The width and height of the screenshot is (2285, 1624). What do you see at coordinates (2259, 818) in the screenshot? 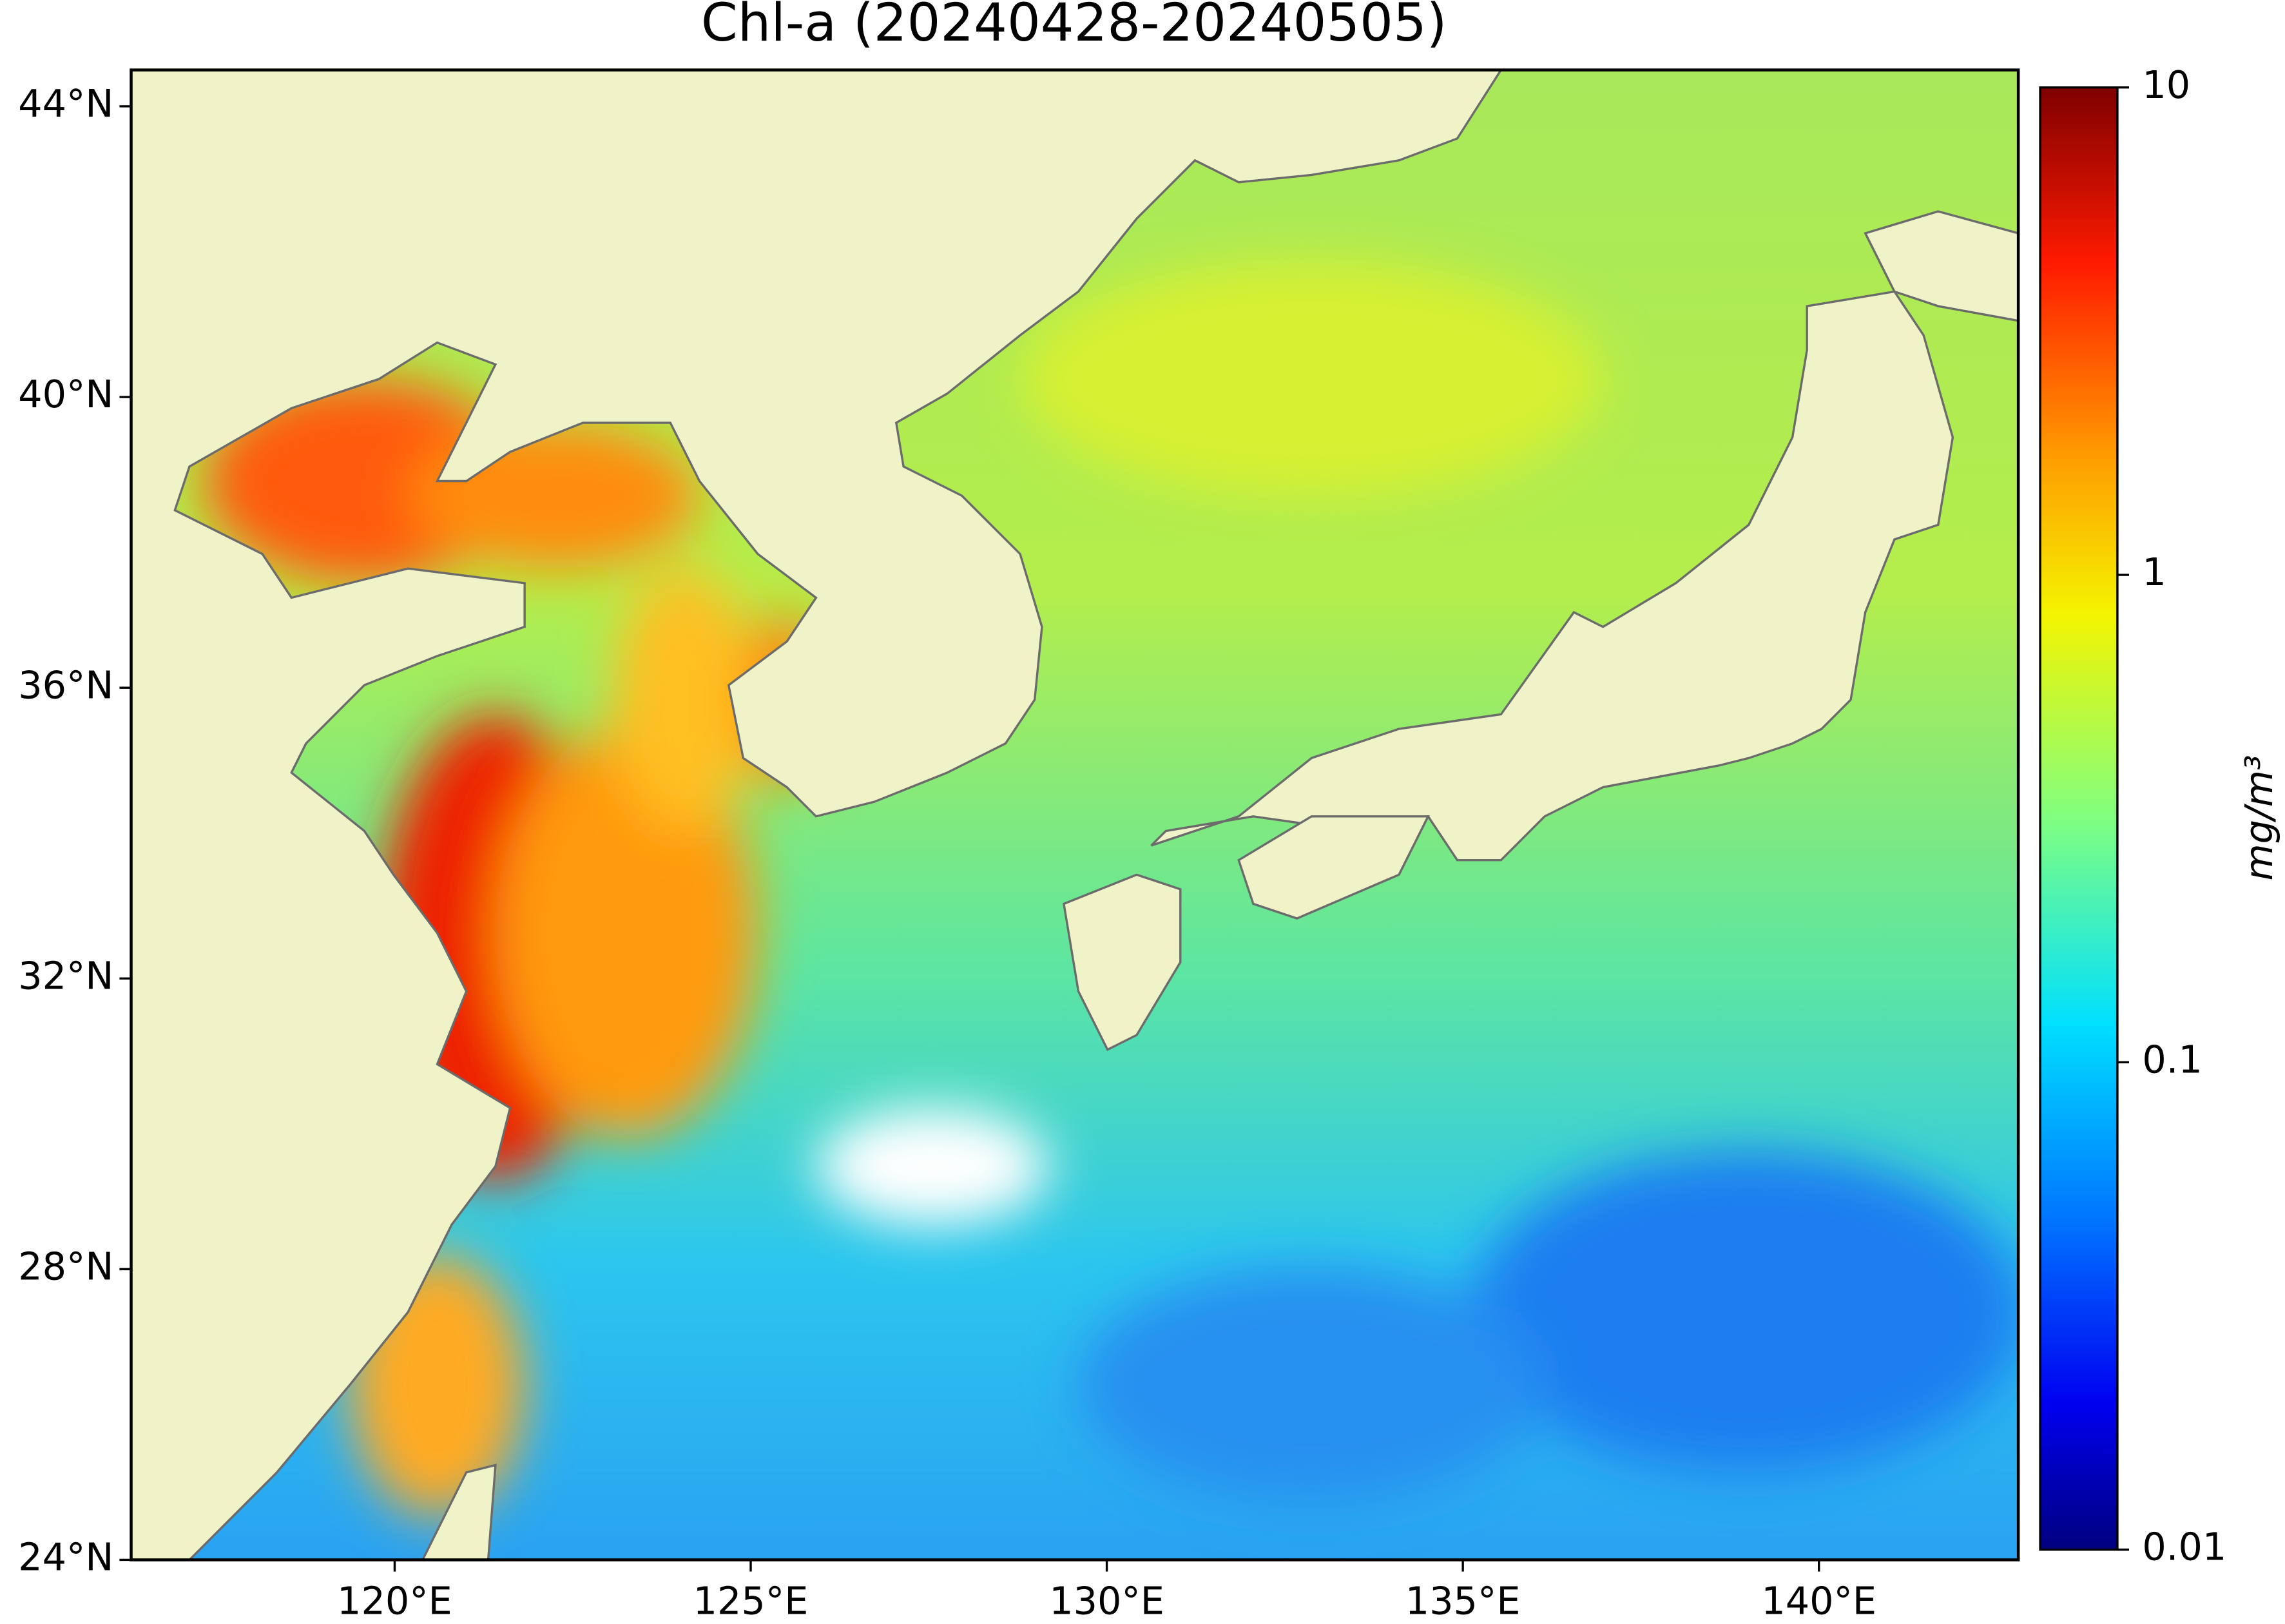
I see `colorbar-label: mg/m³` at bounding box center [2259, 818].